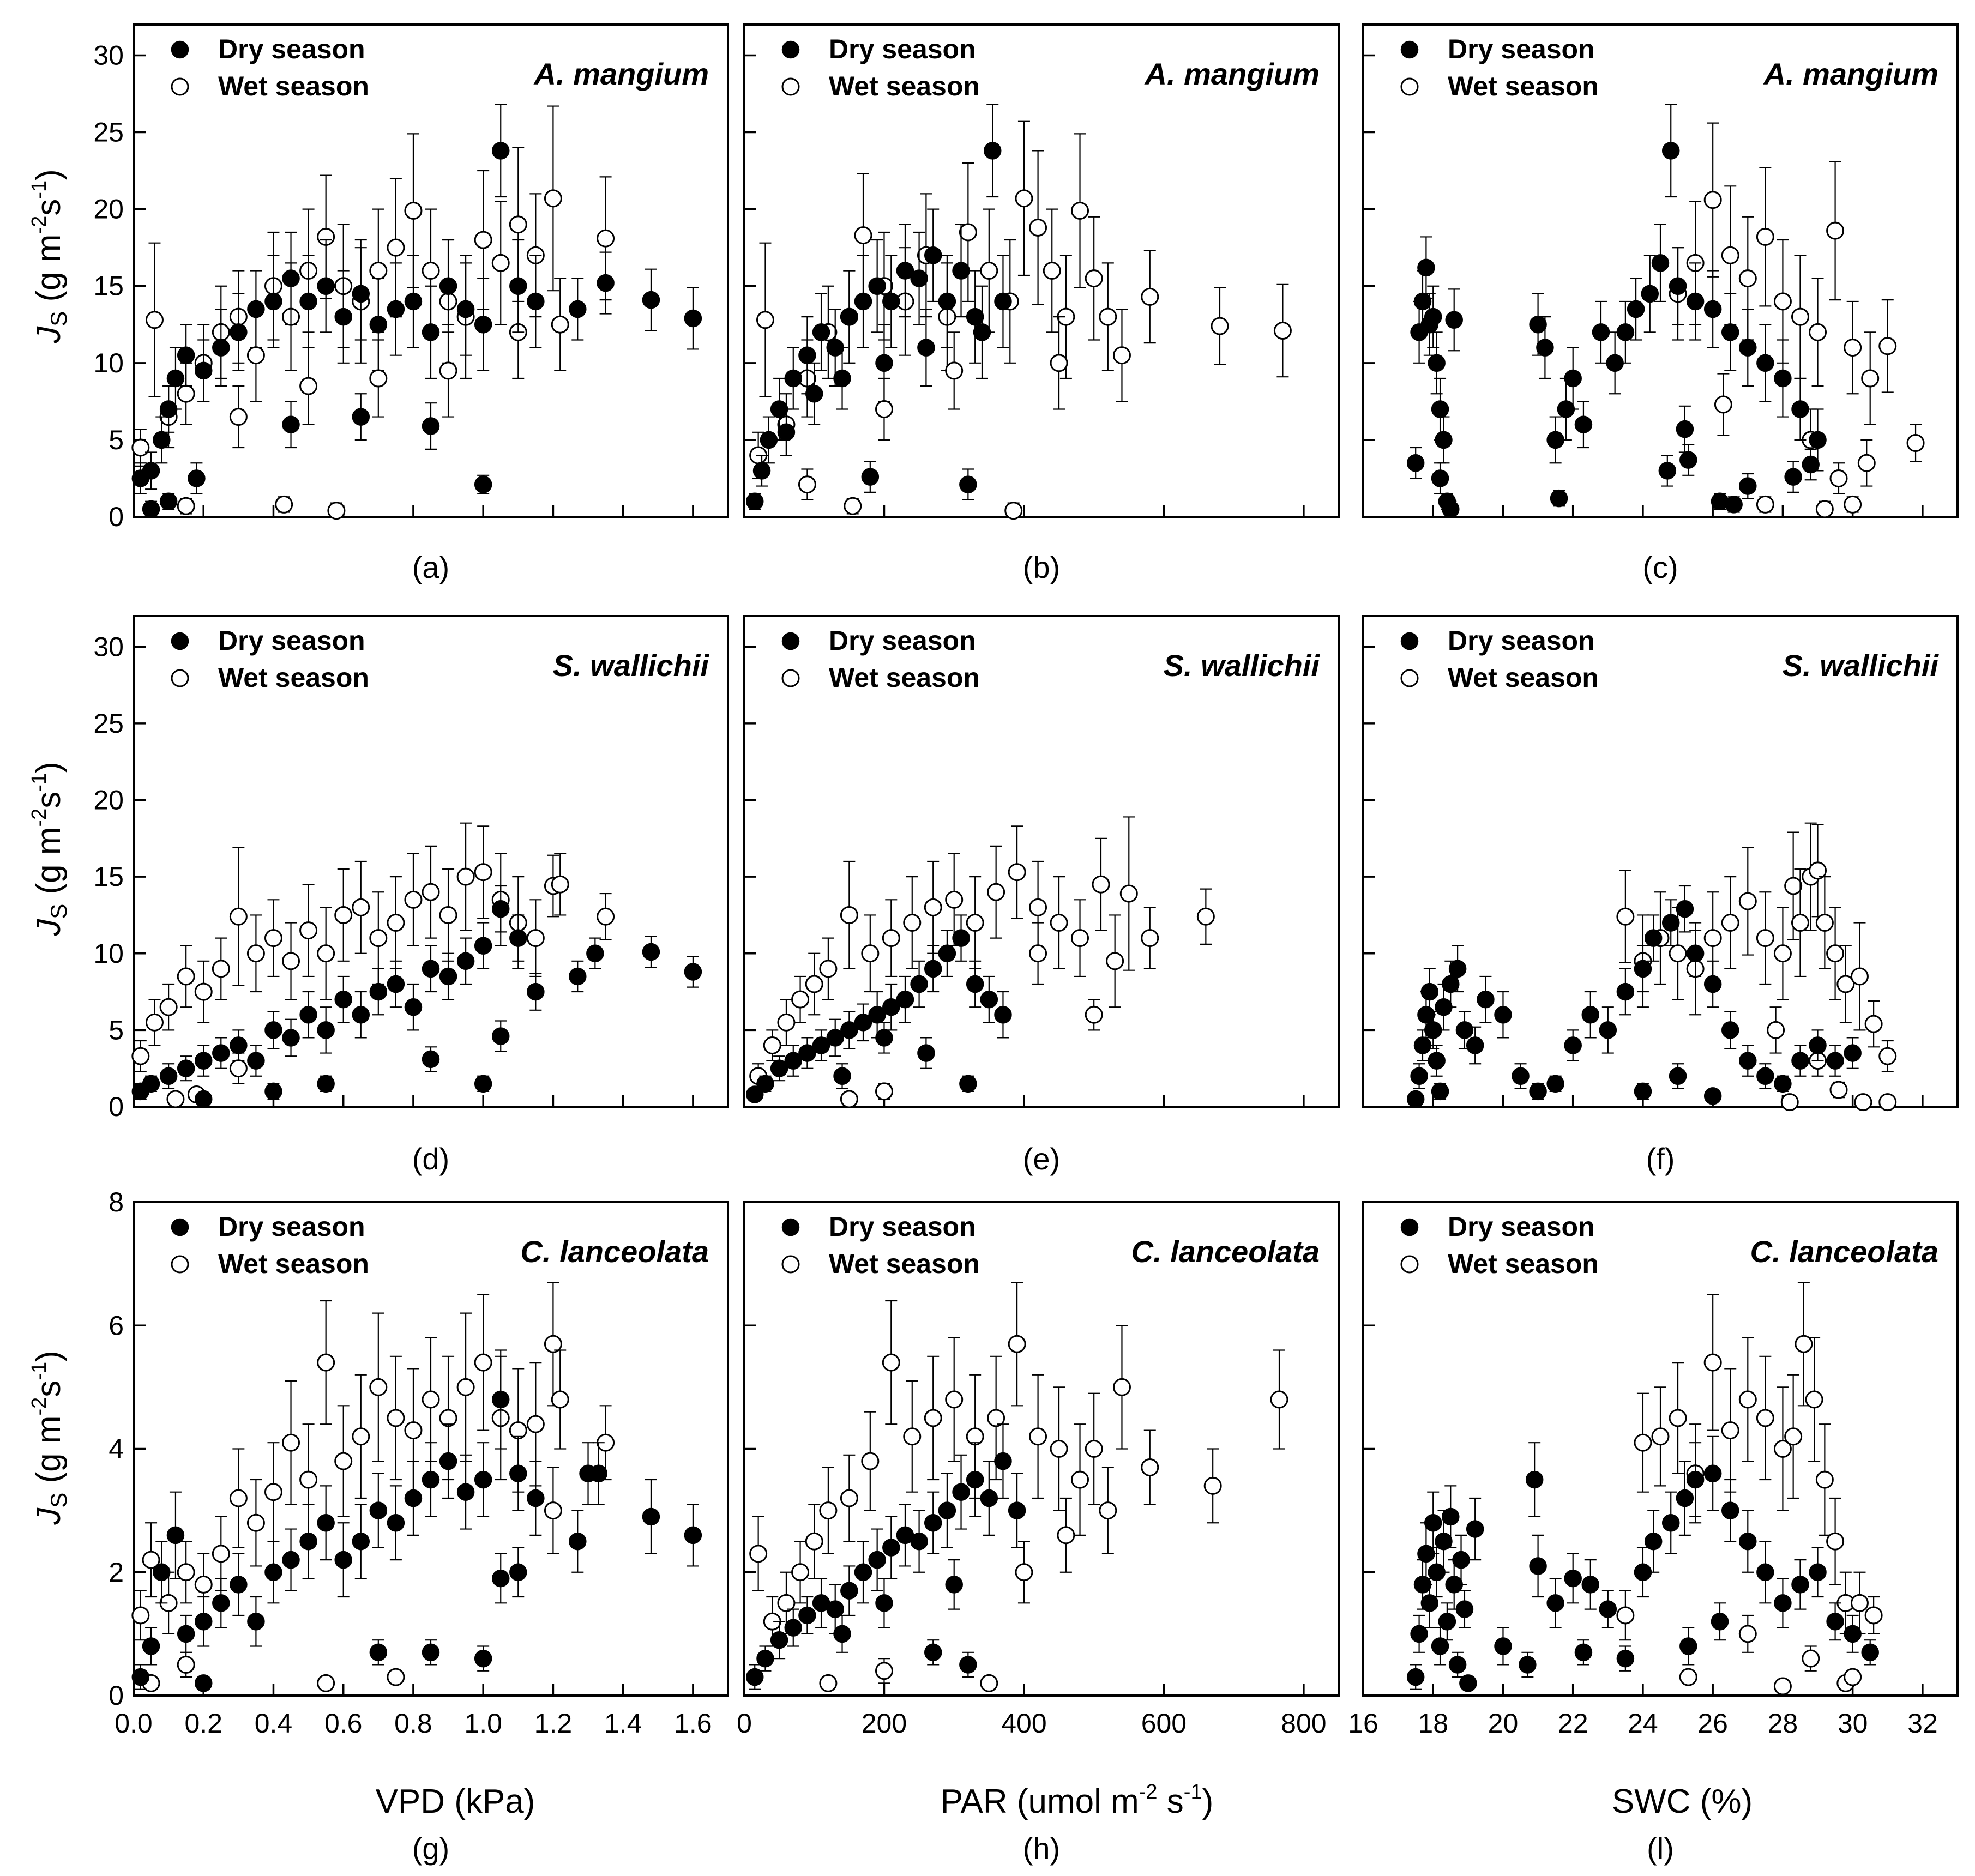 This screenshot has width=1975, height=1876. I want to click on species-label: A. mangium, so click(1232, 74).